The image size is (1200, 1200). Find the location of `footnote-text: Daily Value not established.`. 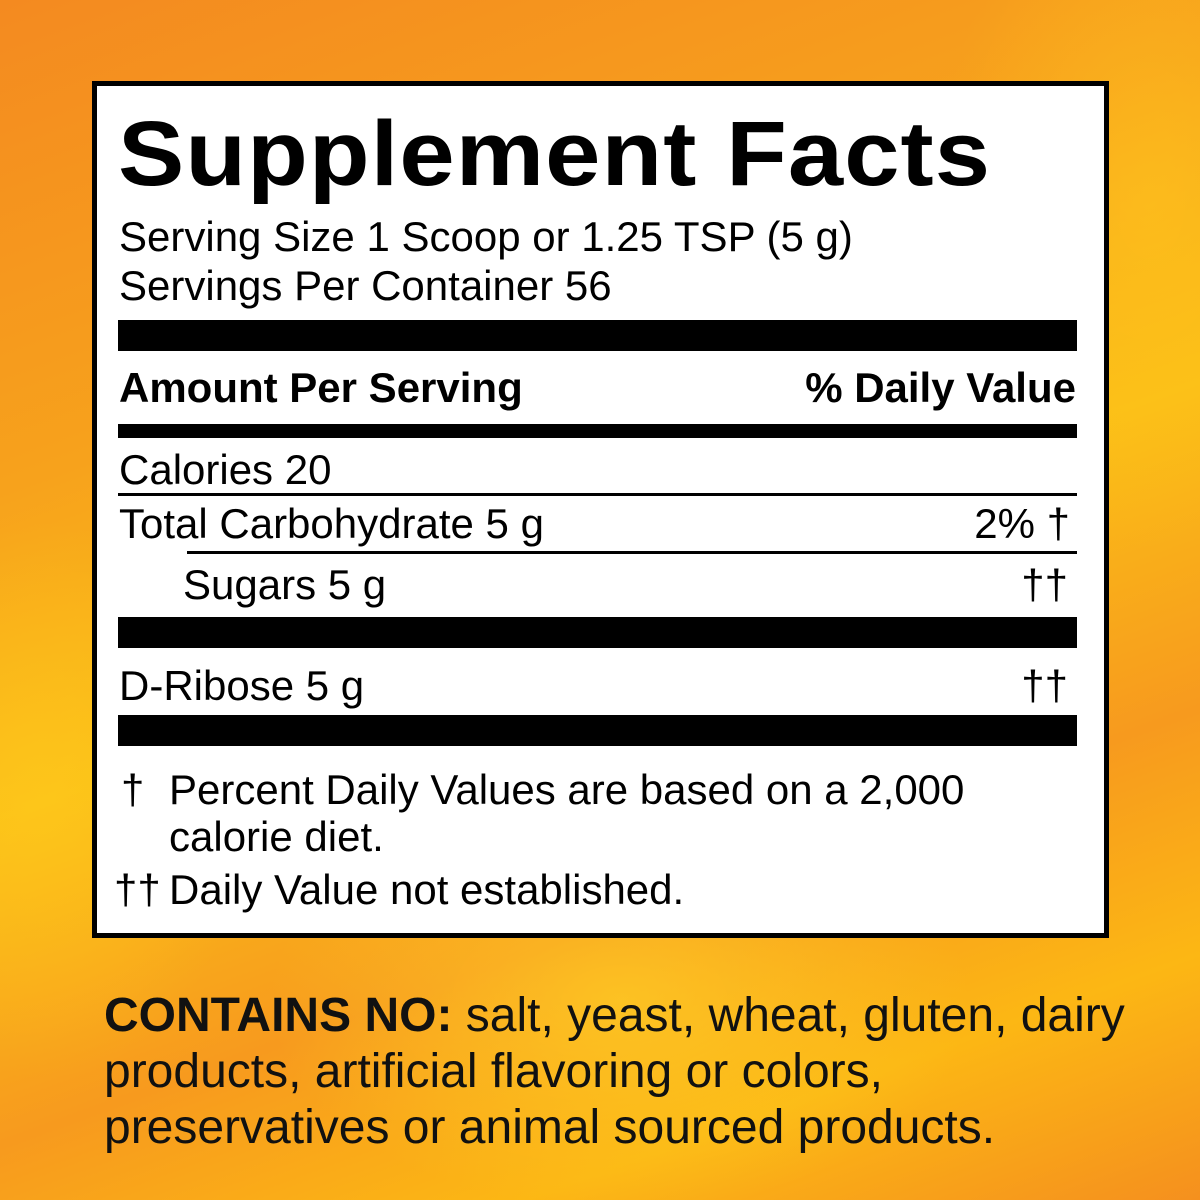

footnote-text: Daily Value not established. is located at coordinates (427, 889).